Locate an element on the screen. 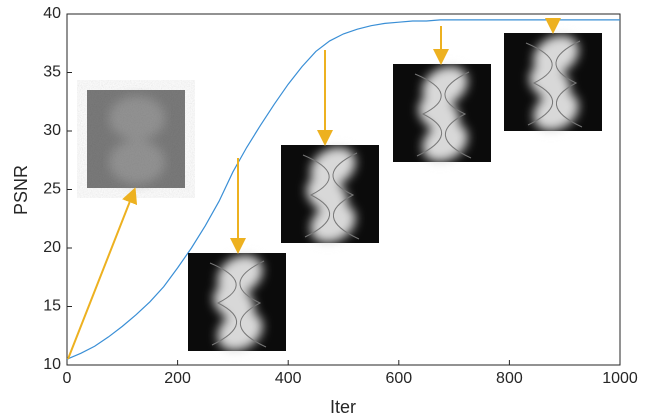 The width and height of the screenshot is (672, 420). y-tick-label: 40 is located at coordinates (52, 13).